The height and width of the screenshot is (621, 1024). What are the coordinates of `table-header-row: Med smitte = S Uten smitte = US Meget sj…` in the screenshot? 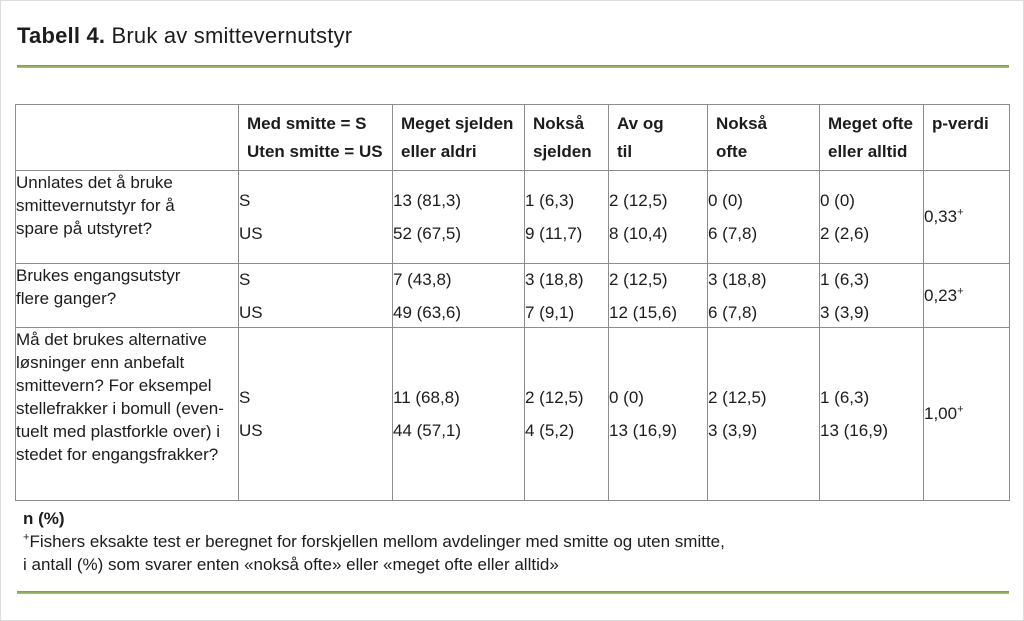 It's located at (512, 137).